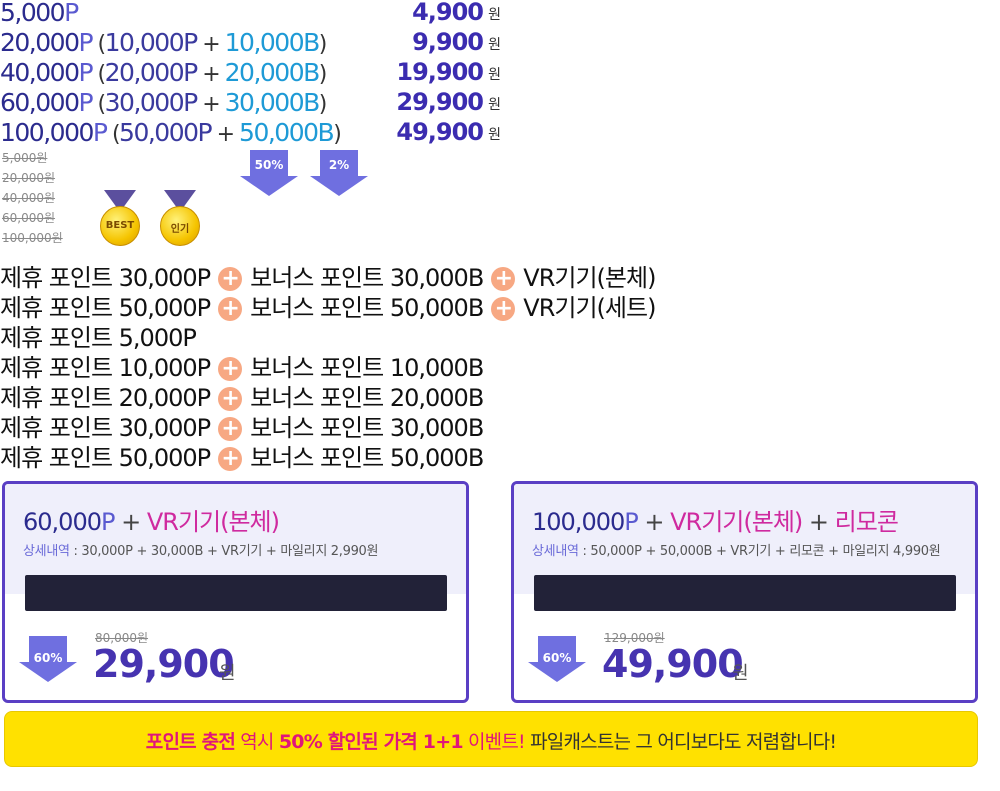 The width and height of the screenshot is (1000, 791). Describe the element at coordinates (47, 132) in the screenshot. I see `points-amount: 100,000` at that location.